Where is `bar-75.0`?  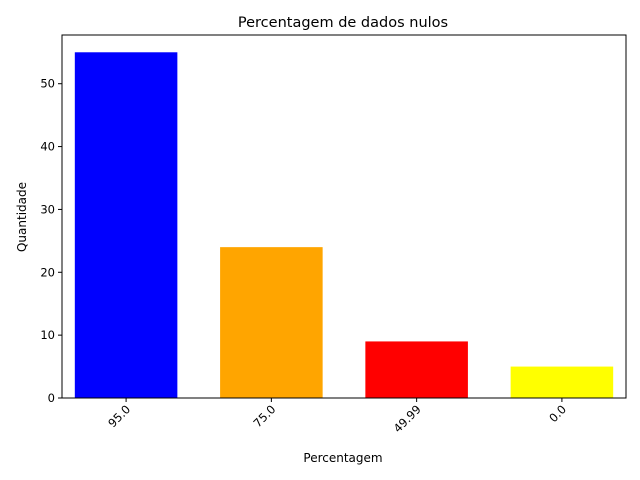
bar-75.0 is located at coordinates (271, 322).